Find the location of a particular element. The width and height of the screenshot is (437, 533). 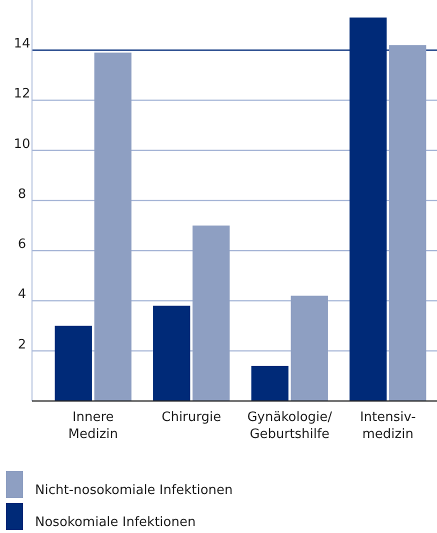

legend-label: Nicht-nosokomiale Infektionen is located at coordinates (134, 490).